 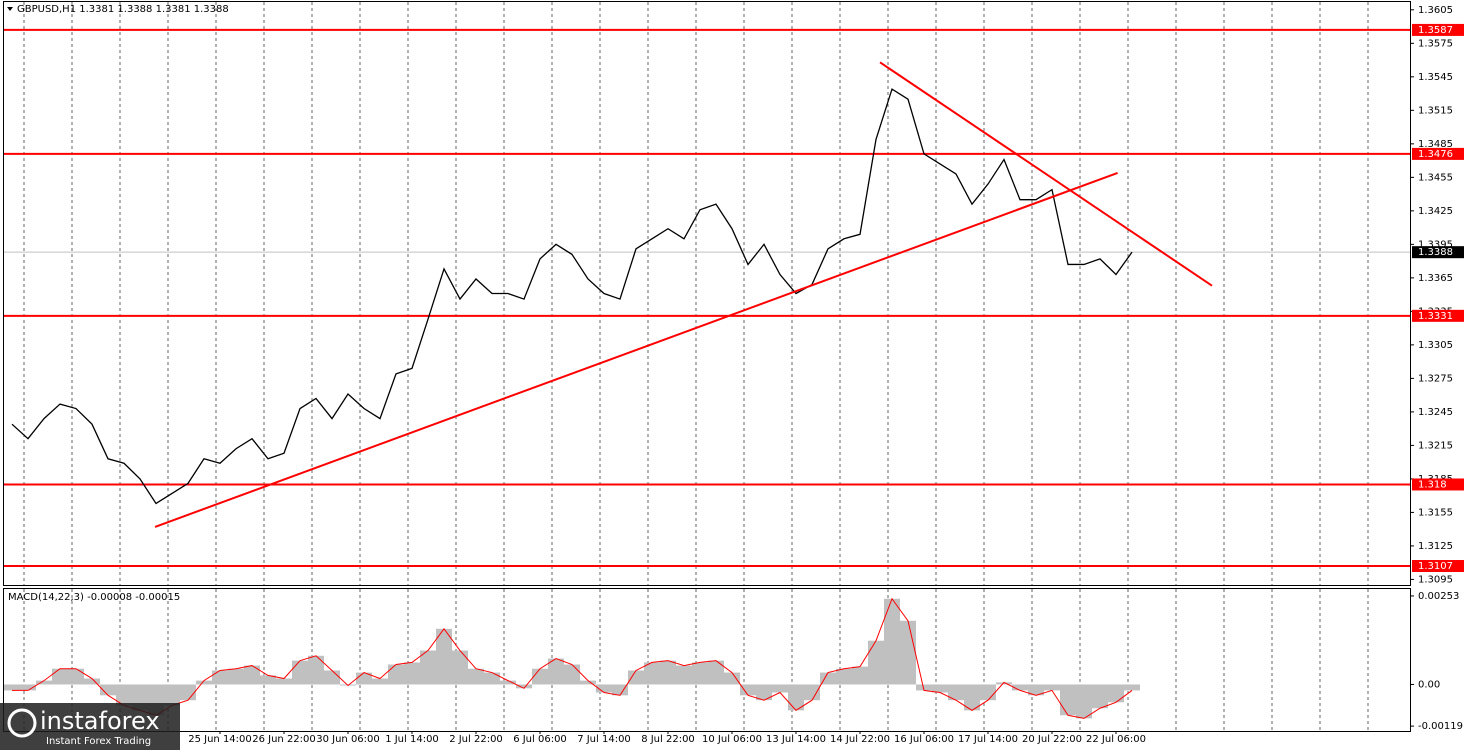 What do you see at coordinates (1435, 77) in the screenshot?
I see `y-tick-label: 1.3545` at bounding box center [1435, 77].